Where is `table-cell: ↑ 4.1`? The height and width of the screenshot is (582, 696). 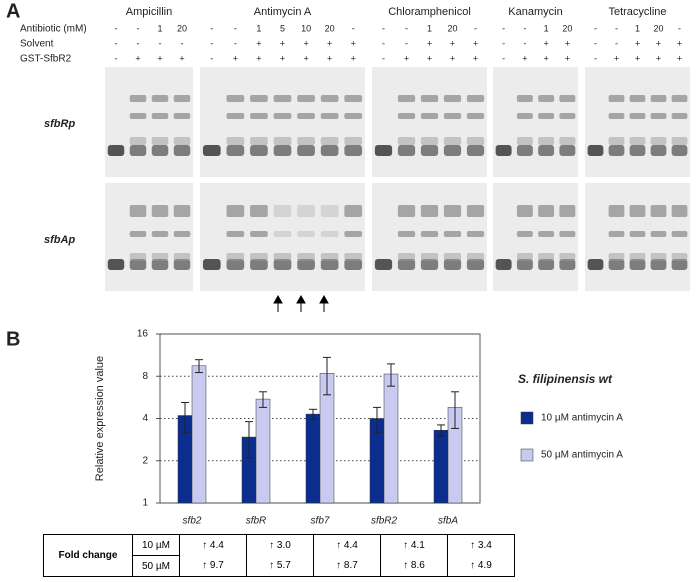
table-cell: ↑ 4.1 is located at coordinates (414, 545).